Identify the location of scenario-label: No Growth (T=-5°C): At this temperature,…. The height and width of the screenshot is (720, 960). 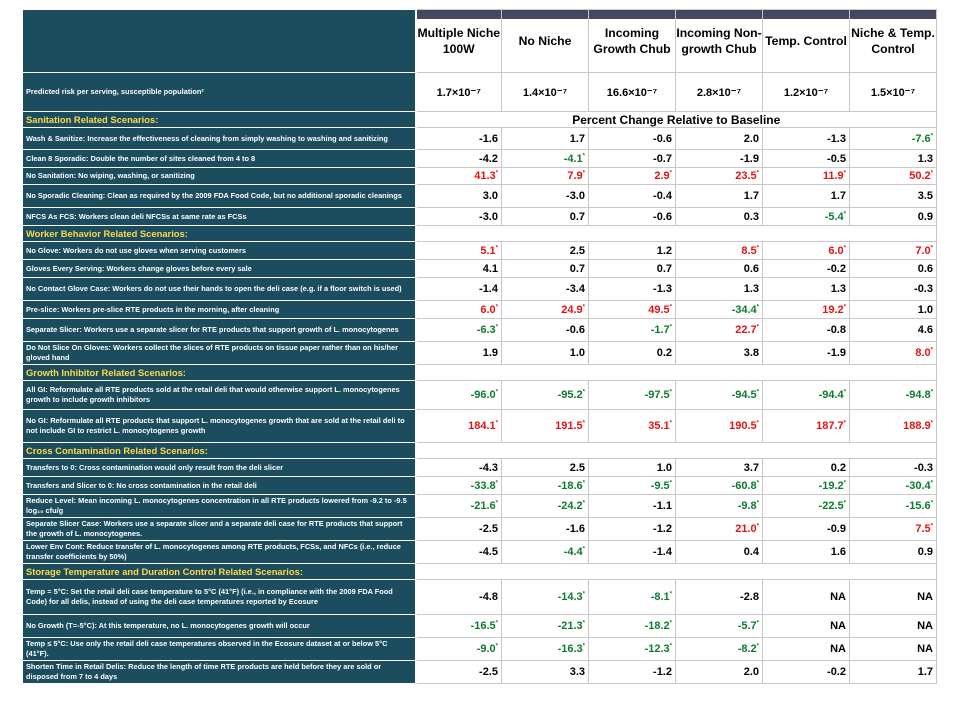
(219, 626).